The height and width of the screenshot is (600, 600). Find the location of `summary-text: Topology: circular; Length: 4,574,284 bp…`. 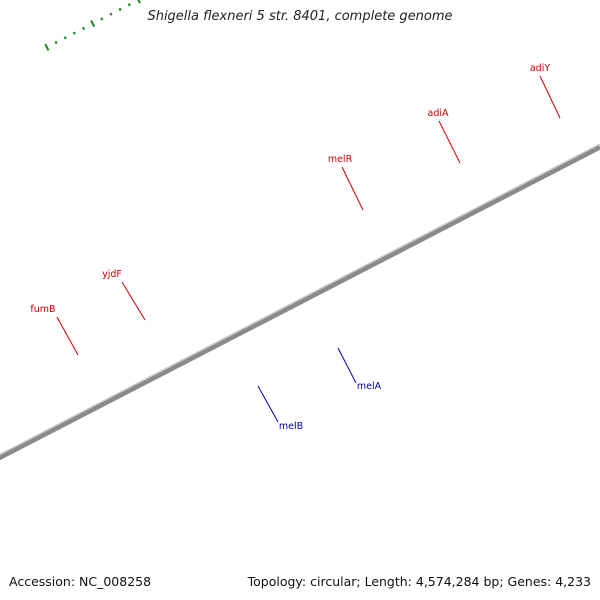

summary-text: Topology: circular; Length: 4,574,284 bp… is located at coordinates (419, 581).